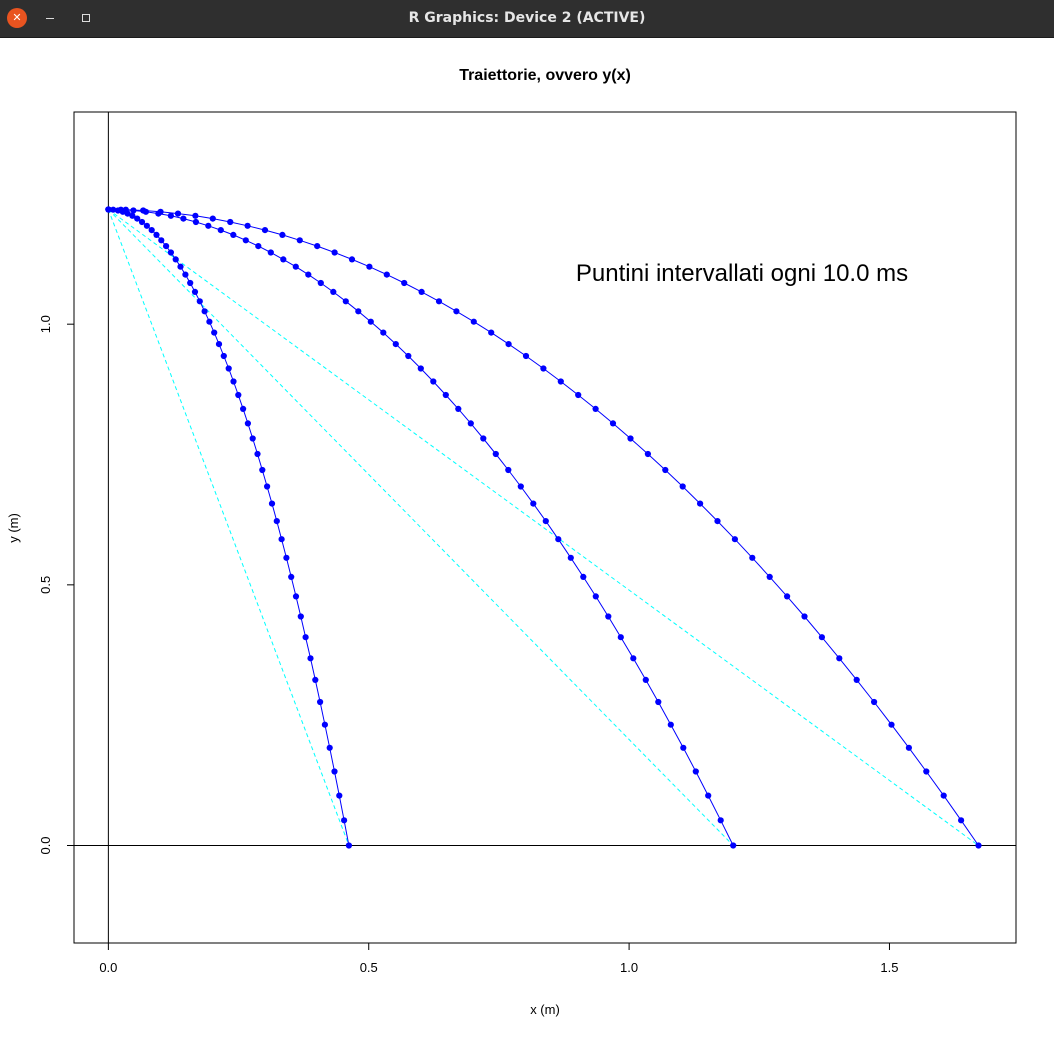 The height and width of the screenshot is (1038, 1054). What do you see at coordinates (13, 528) in the screenshot?
I see `y-axis-label: y (m)` at bounding box center [13, 528].